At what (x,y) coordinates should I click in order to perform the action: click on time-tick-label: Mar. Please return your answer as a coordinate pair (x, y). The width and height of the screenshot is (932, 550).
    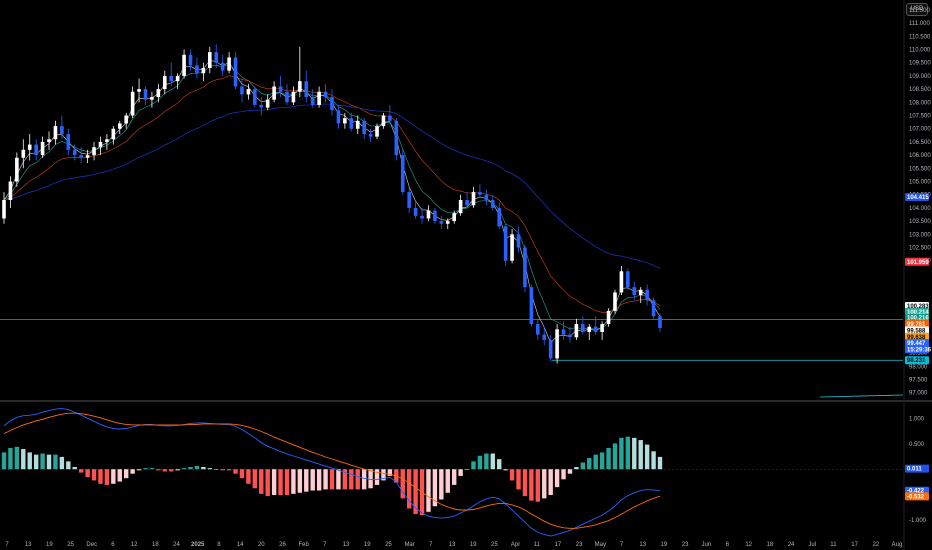
    Looking at the image, I should click on (409, 545).